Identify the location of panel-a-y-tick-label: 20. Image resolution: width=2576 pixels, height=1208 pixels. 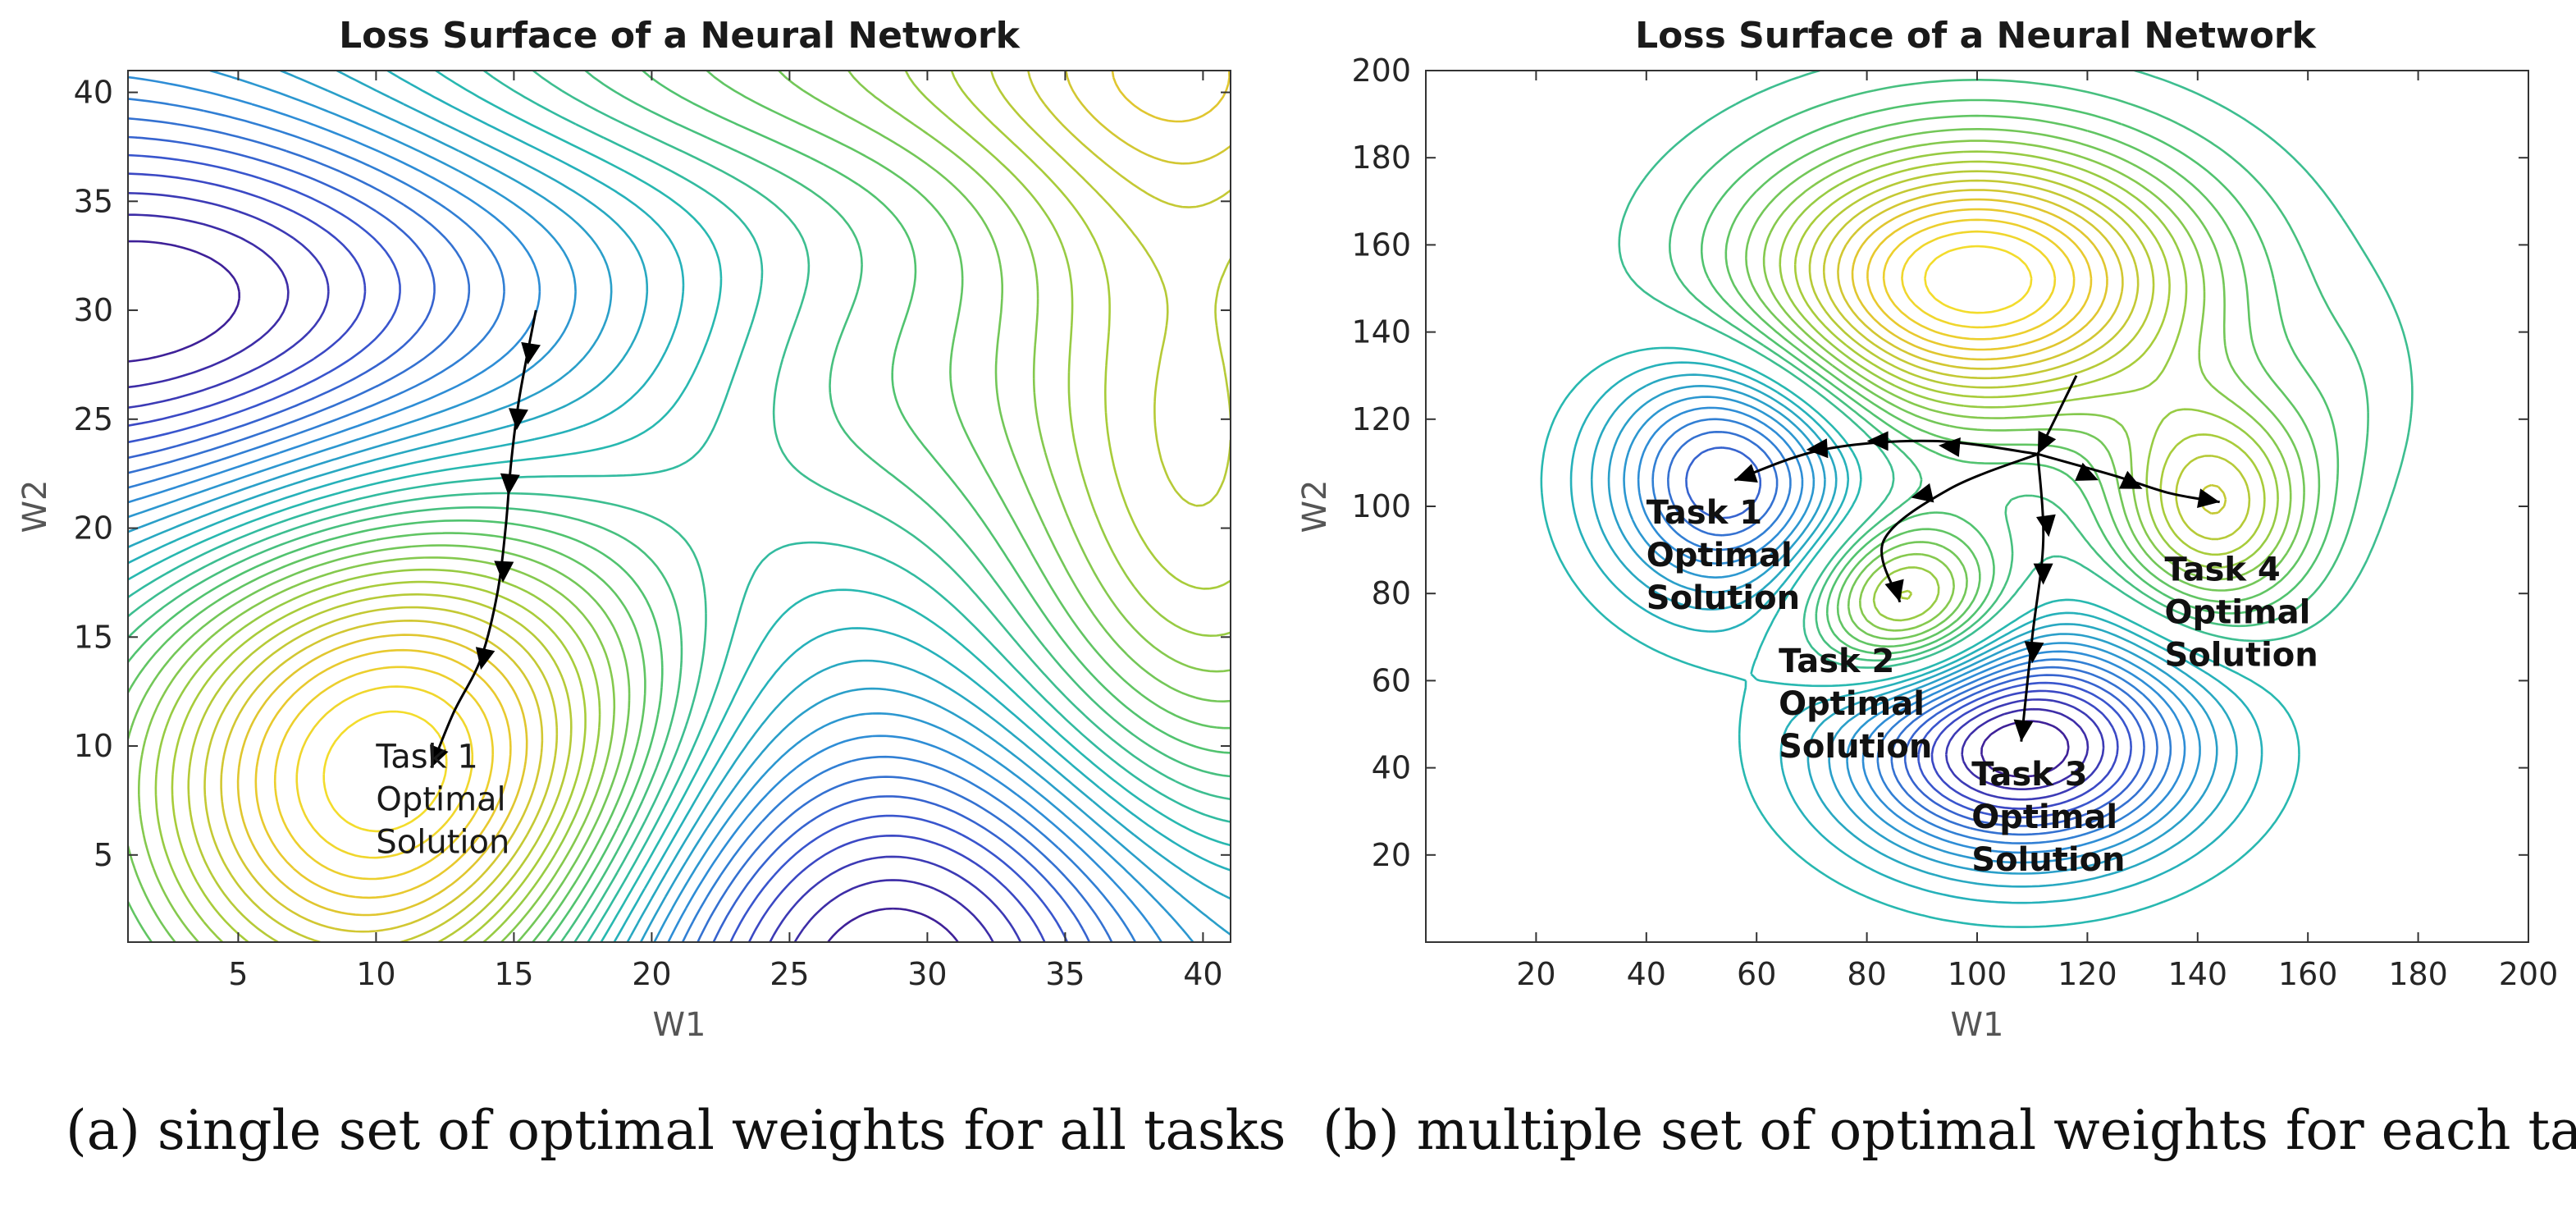
(94, 528).